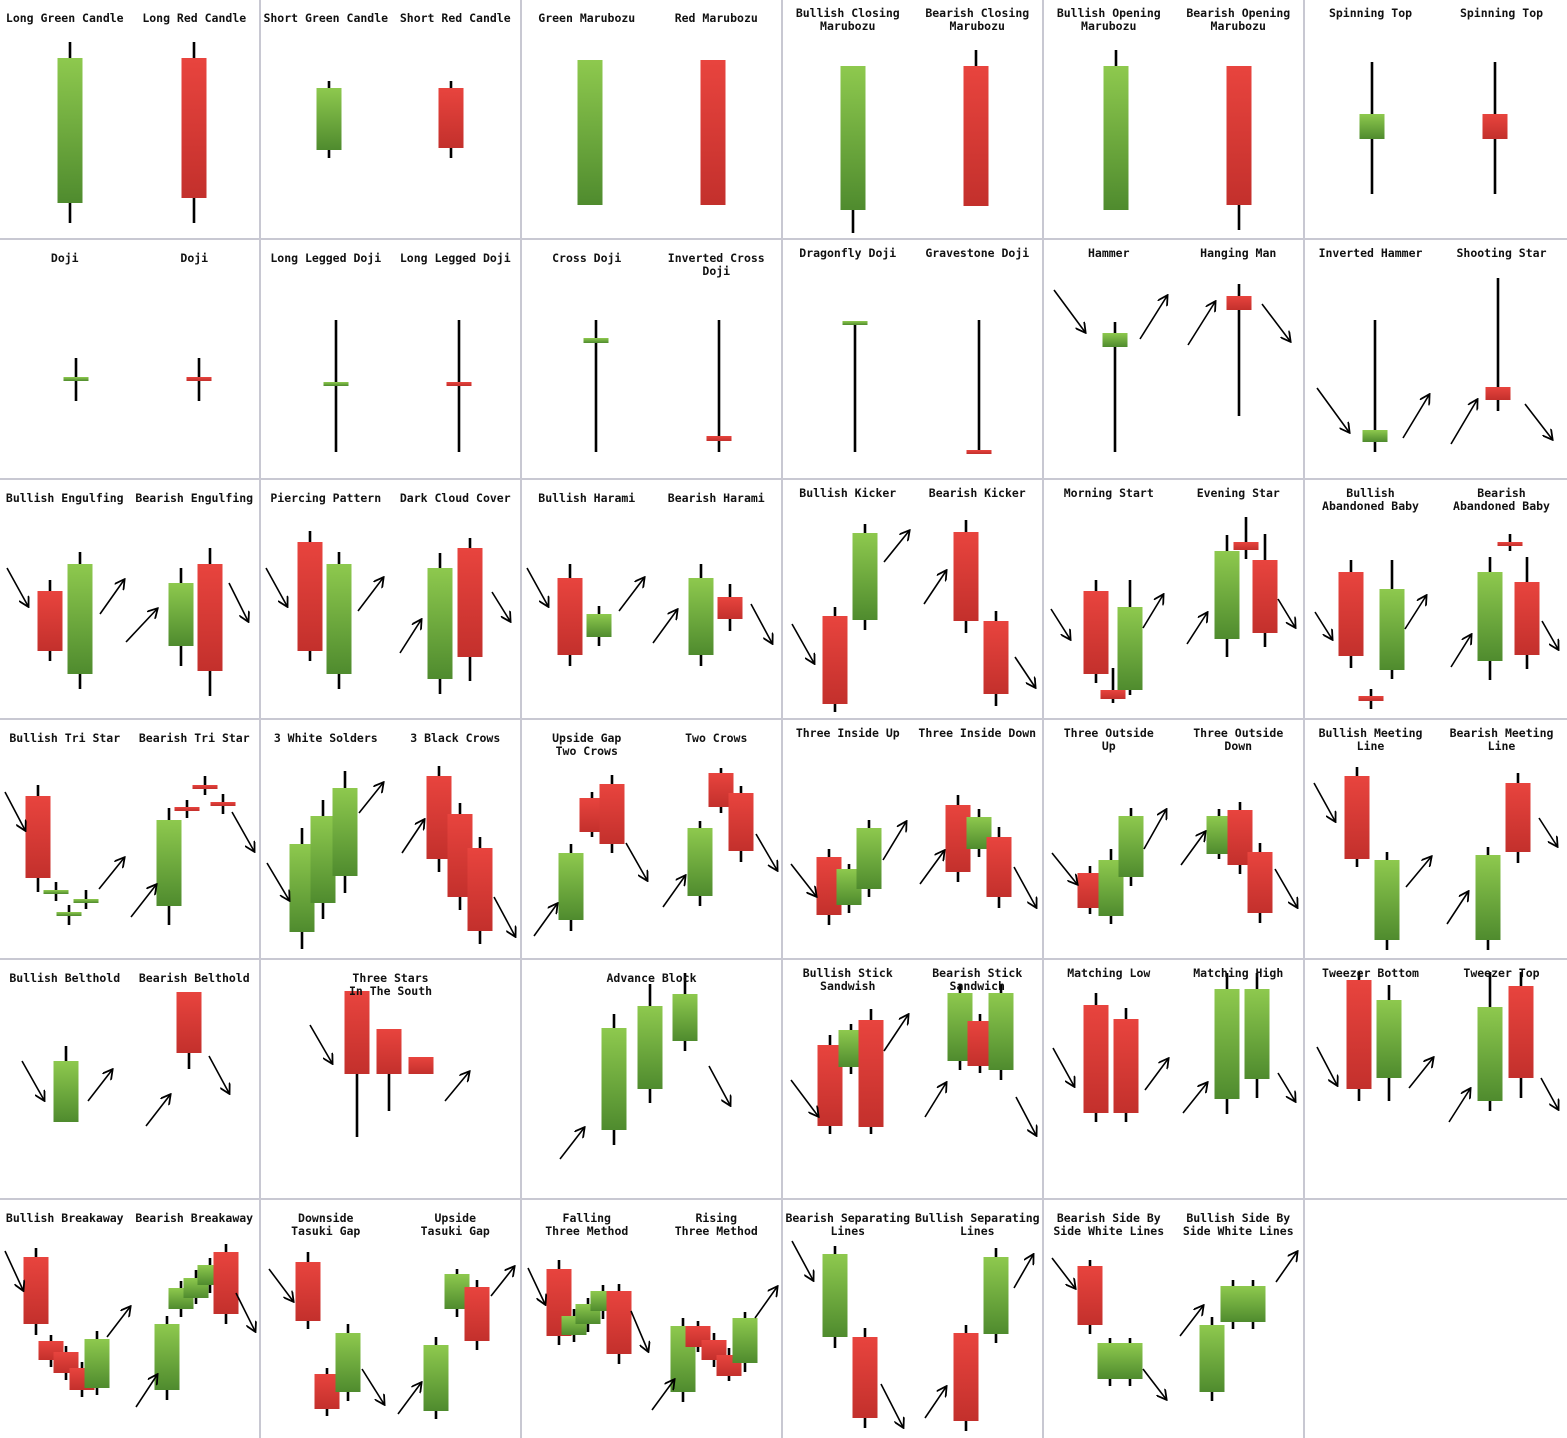 This screenshot has width=1567, height=1438. I want to click on pattern-panel: Bullish Engulfing Bearish Engulfing, so click(130, 600).